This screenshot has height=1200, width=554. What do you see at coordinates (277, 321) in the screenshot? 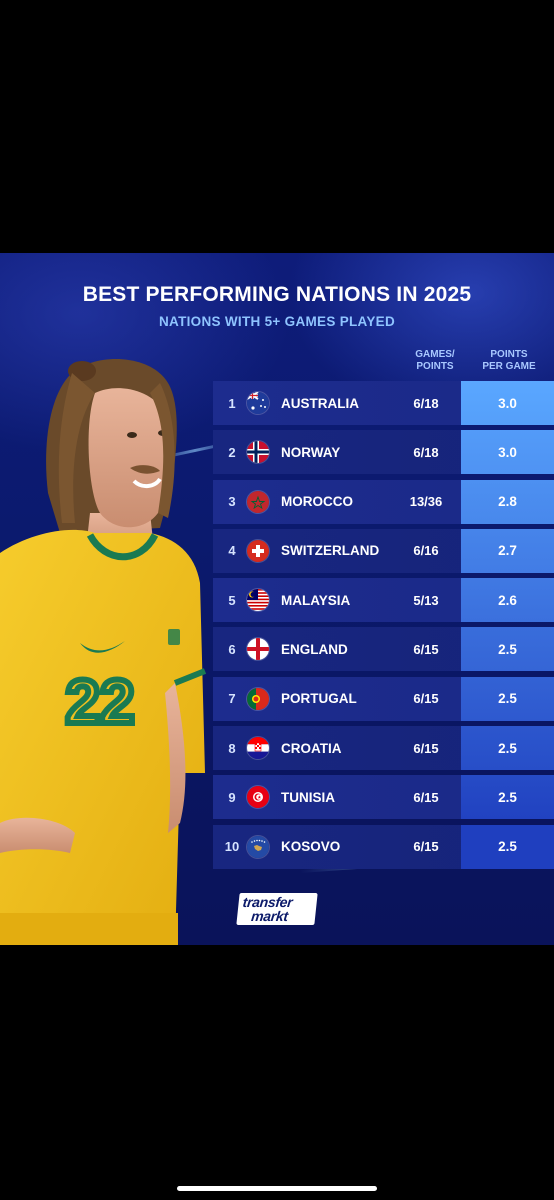
I see `chart-subtitle: NATIONS WITH 5+ GAMES PLAYED` at bounding box center [277, 321].